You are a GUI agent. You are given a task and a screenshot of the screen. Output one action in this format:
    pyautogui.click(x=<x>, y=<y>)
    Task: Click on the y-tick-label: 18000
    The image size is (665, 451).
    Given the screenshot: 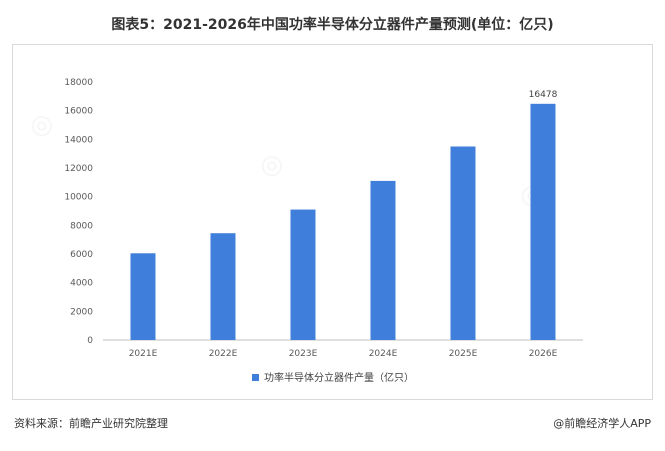 What is the action you would take?
    pyautogui.click(x=78, y=83)
    